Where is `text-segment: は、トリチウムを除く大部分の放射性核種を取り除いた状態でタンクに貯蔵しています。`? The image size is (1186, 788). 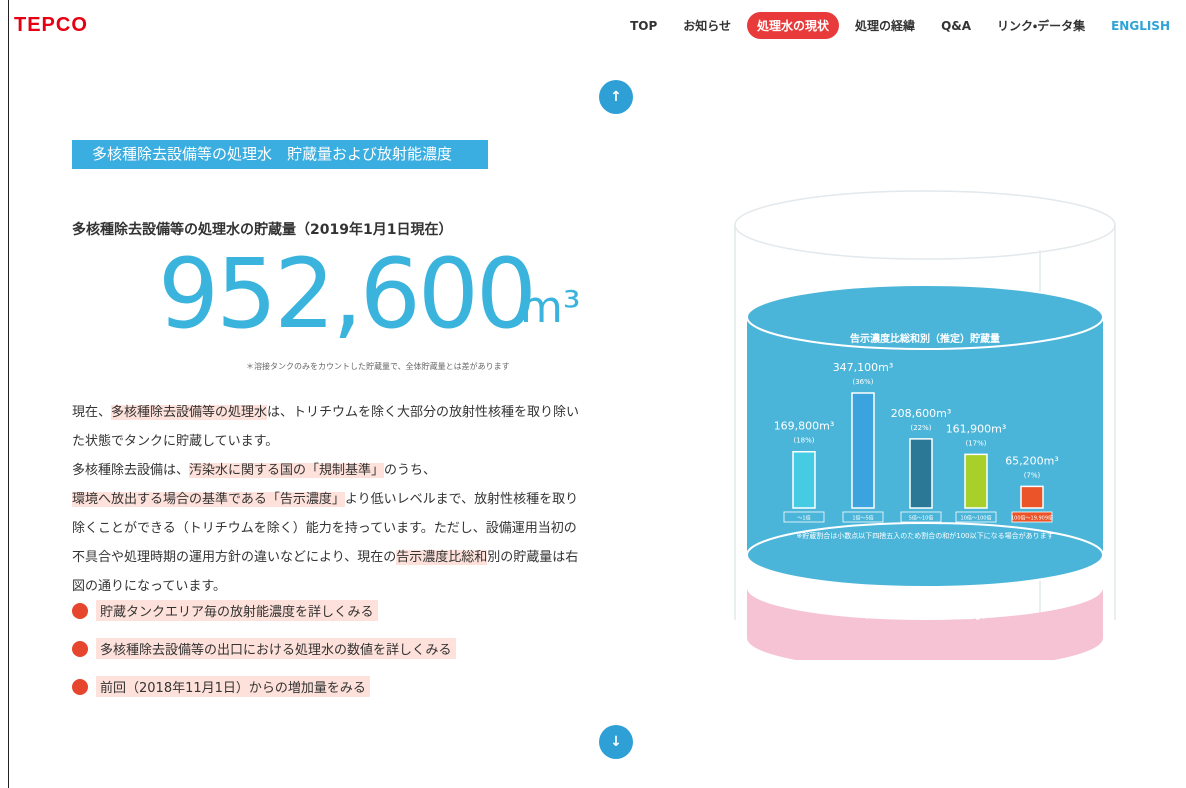 text-segment: は、トリチウムを除く大部分の放射性核種を取り除いた状態でタンクに貯蔵しています。 is located at coordinates (326, 427).